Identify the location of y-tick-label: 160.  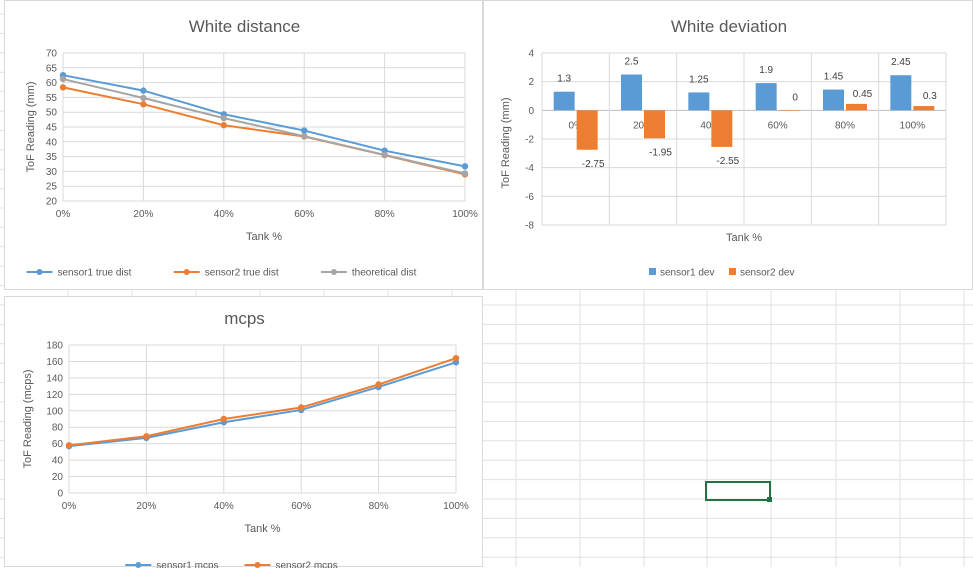
(54, 362).